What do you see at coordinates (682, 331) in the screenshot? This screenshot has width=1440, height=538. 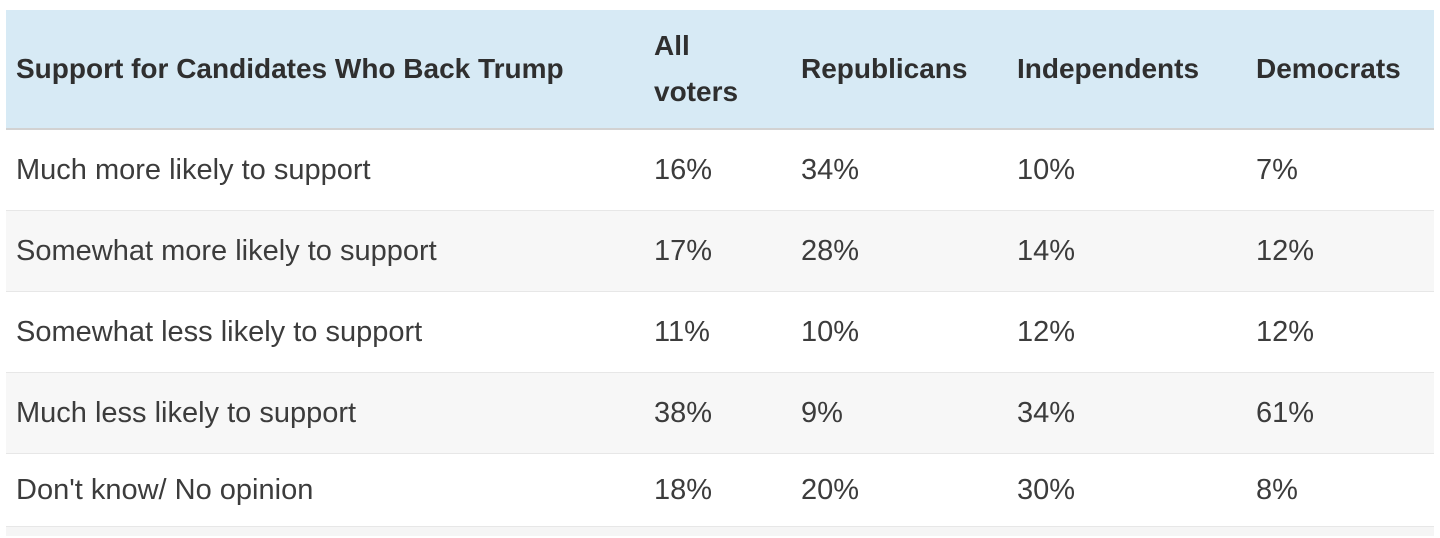 I see `cell-all-voters: 11%` at bounding box center [682, 331].